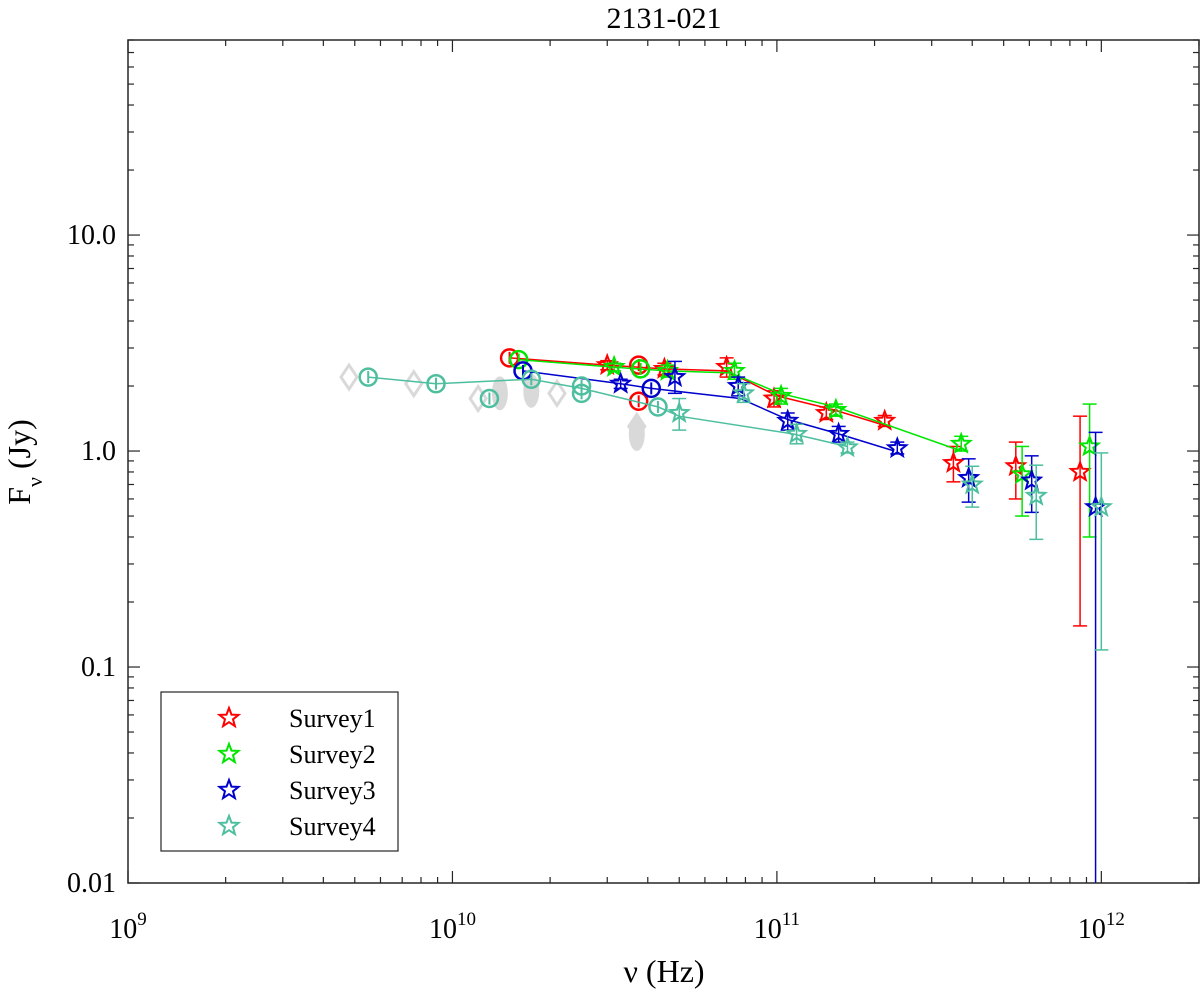 The width and height of the screenshot is (1200, 990). Describe the element at coordinates (296, 790) in the screenshot. I see `legend-item-survey3: Survey3` at that location.